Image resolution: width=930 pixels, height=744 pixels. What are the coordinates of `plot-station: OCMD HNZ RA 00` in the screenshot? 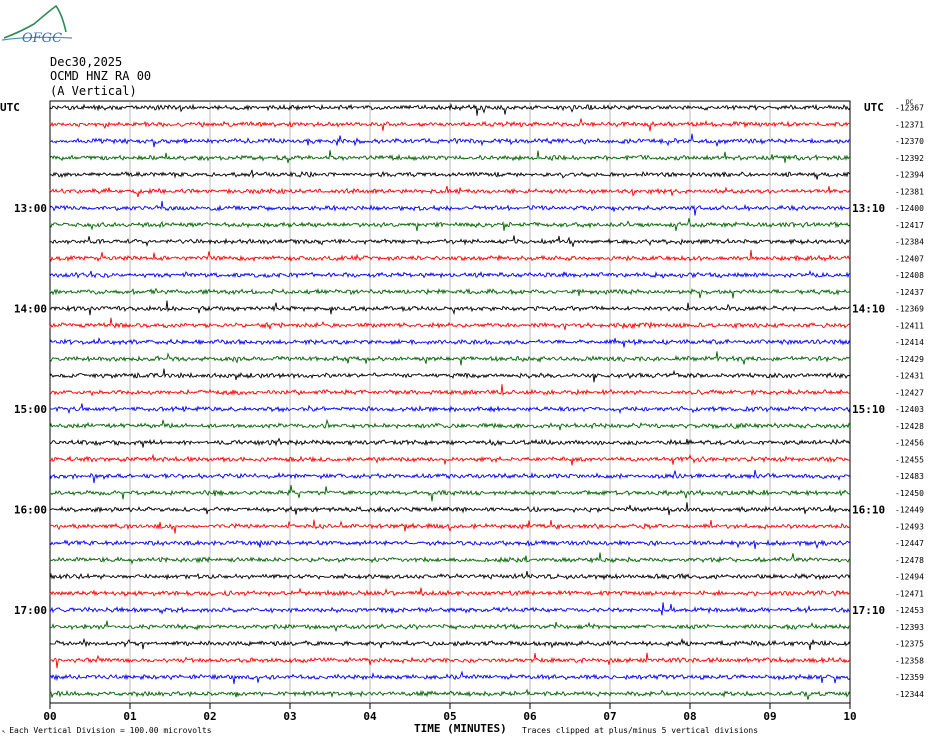 It's located at (101, 76).